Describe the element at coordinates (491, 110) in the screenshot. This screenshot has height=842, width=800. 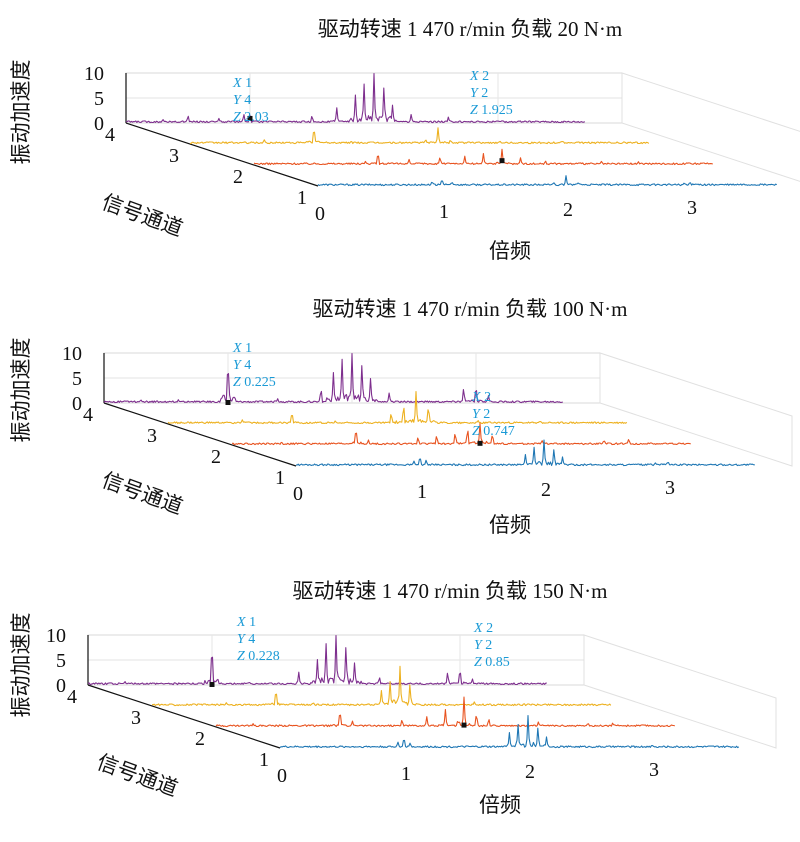
I see `datatip-z-value: Z 1.925` at that location.